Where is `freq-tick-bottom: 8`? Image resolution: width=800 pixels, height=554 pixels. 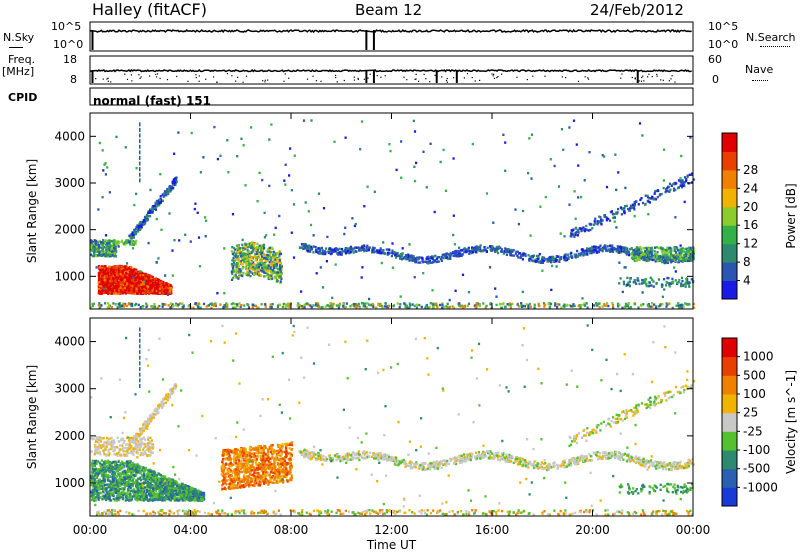 freq-tick-bottom: 8 is located at coordinates (73, 79).